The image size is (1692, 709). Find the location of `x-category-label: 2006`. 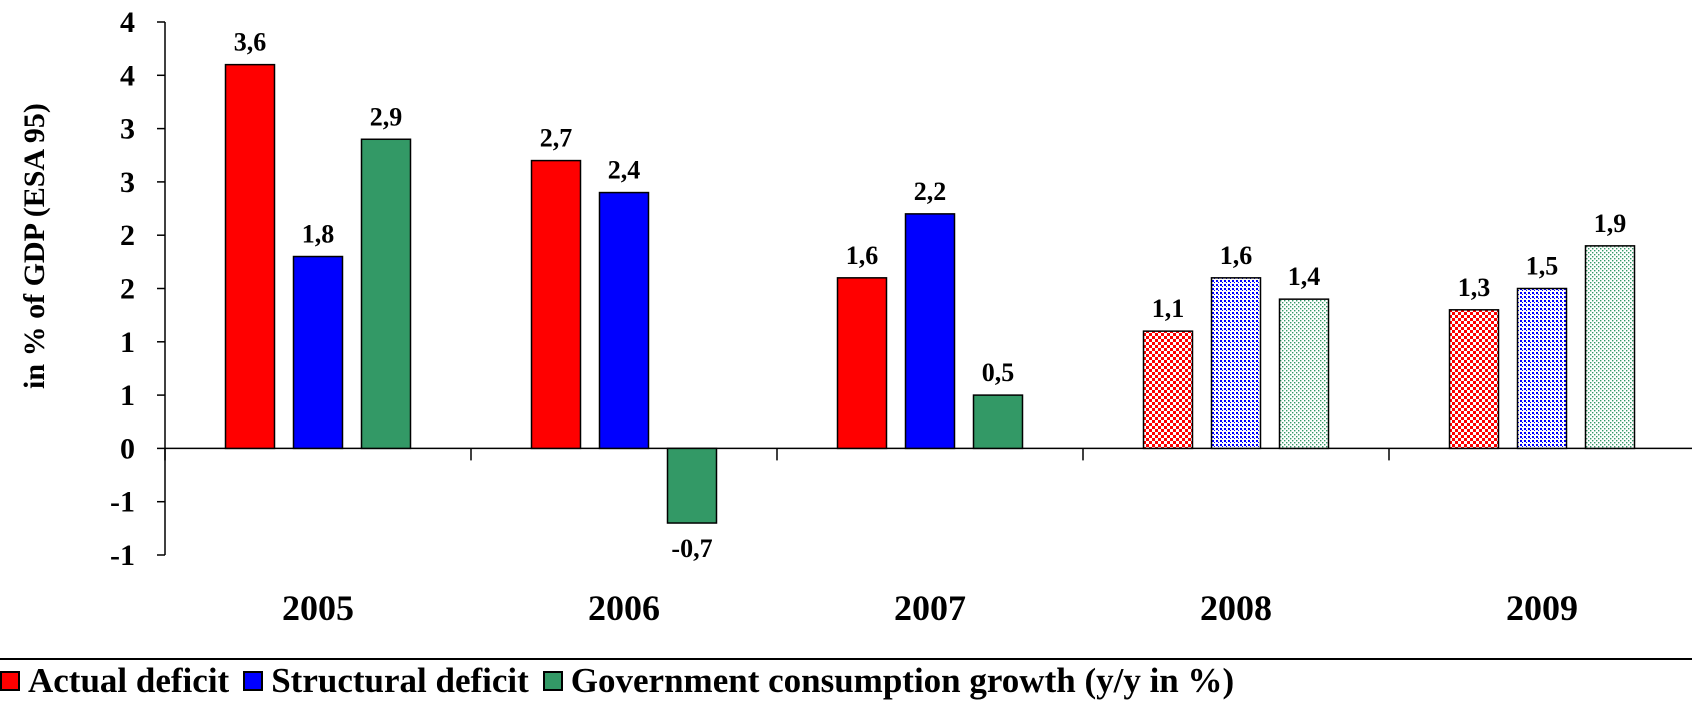

x-category-label: 2006 is located at coordinates (624, 608).